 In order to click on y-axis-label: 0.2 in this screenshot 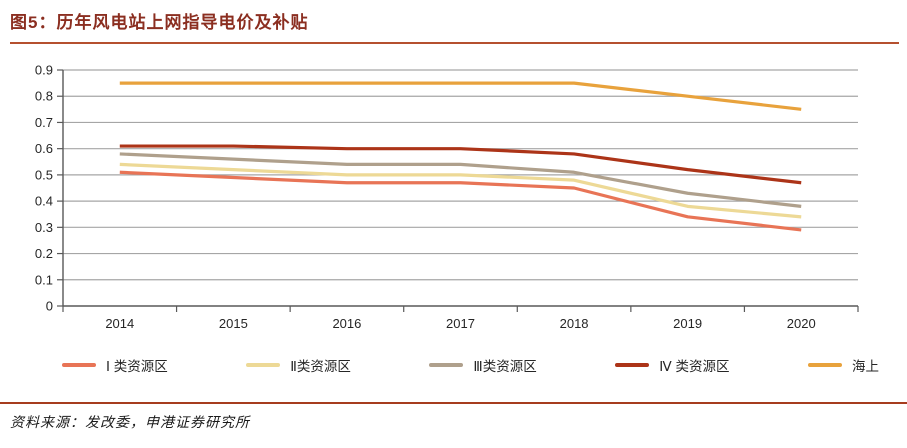, I will do `click(44, 253)`.